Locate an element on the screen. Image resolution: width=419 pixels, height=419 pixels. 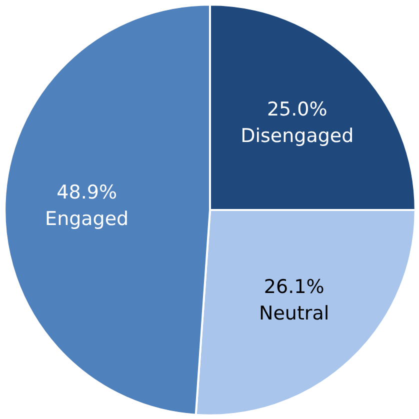
data-label: 25.0% is located at coordinates (297, 109).